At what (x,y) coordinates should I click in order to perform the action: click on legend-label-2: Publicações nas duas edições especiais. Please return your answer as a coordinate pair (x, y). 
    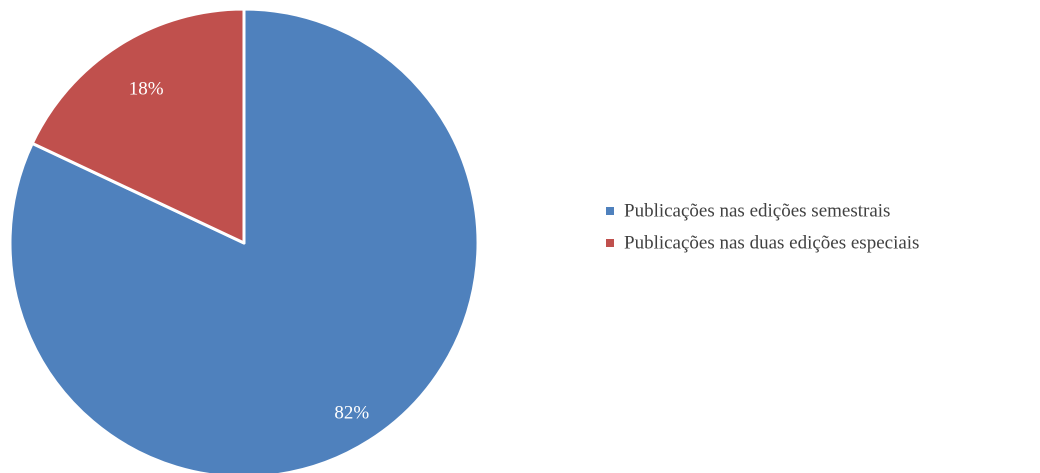
    Looking at the image, I should click on (771, 243).